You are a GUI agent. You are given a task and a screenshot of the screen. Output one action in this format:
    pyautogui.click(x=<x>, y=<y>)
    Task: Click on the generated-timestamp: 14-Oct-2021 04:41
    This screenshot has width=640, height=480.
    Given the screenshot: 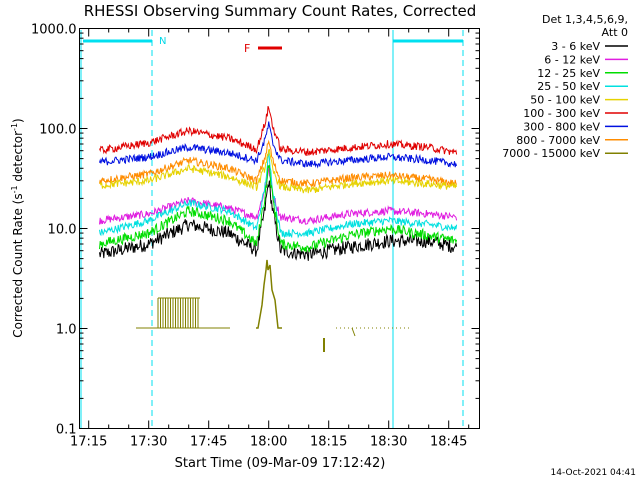 What is the action you would take?
    pyautogui.click(x=593, y=473)
    